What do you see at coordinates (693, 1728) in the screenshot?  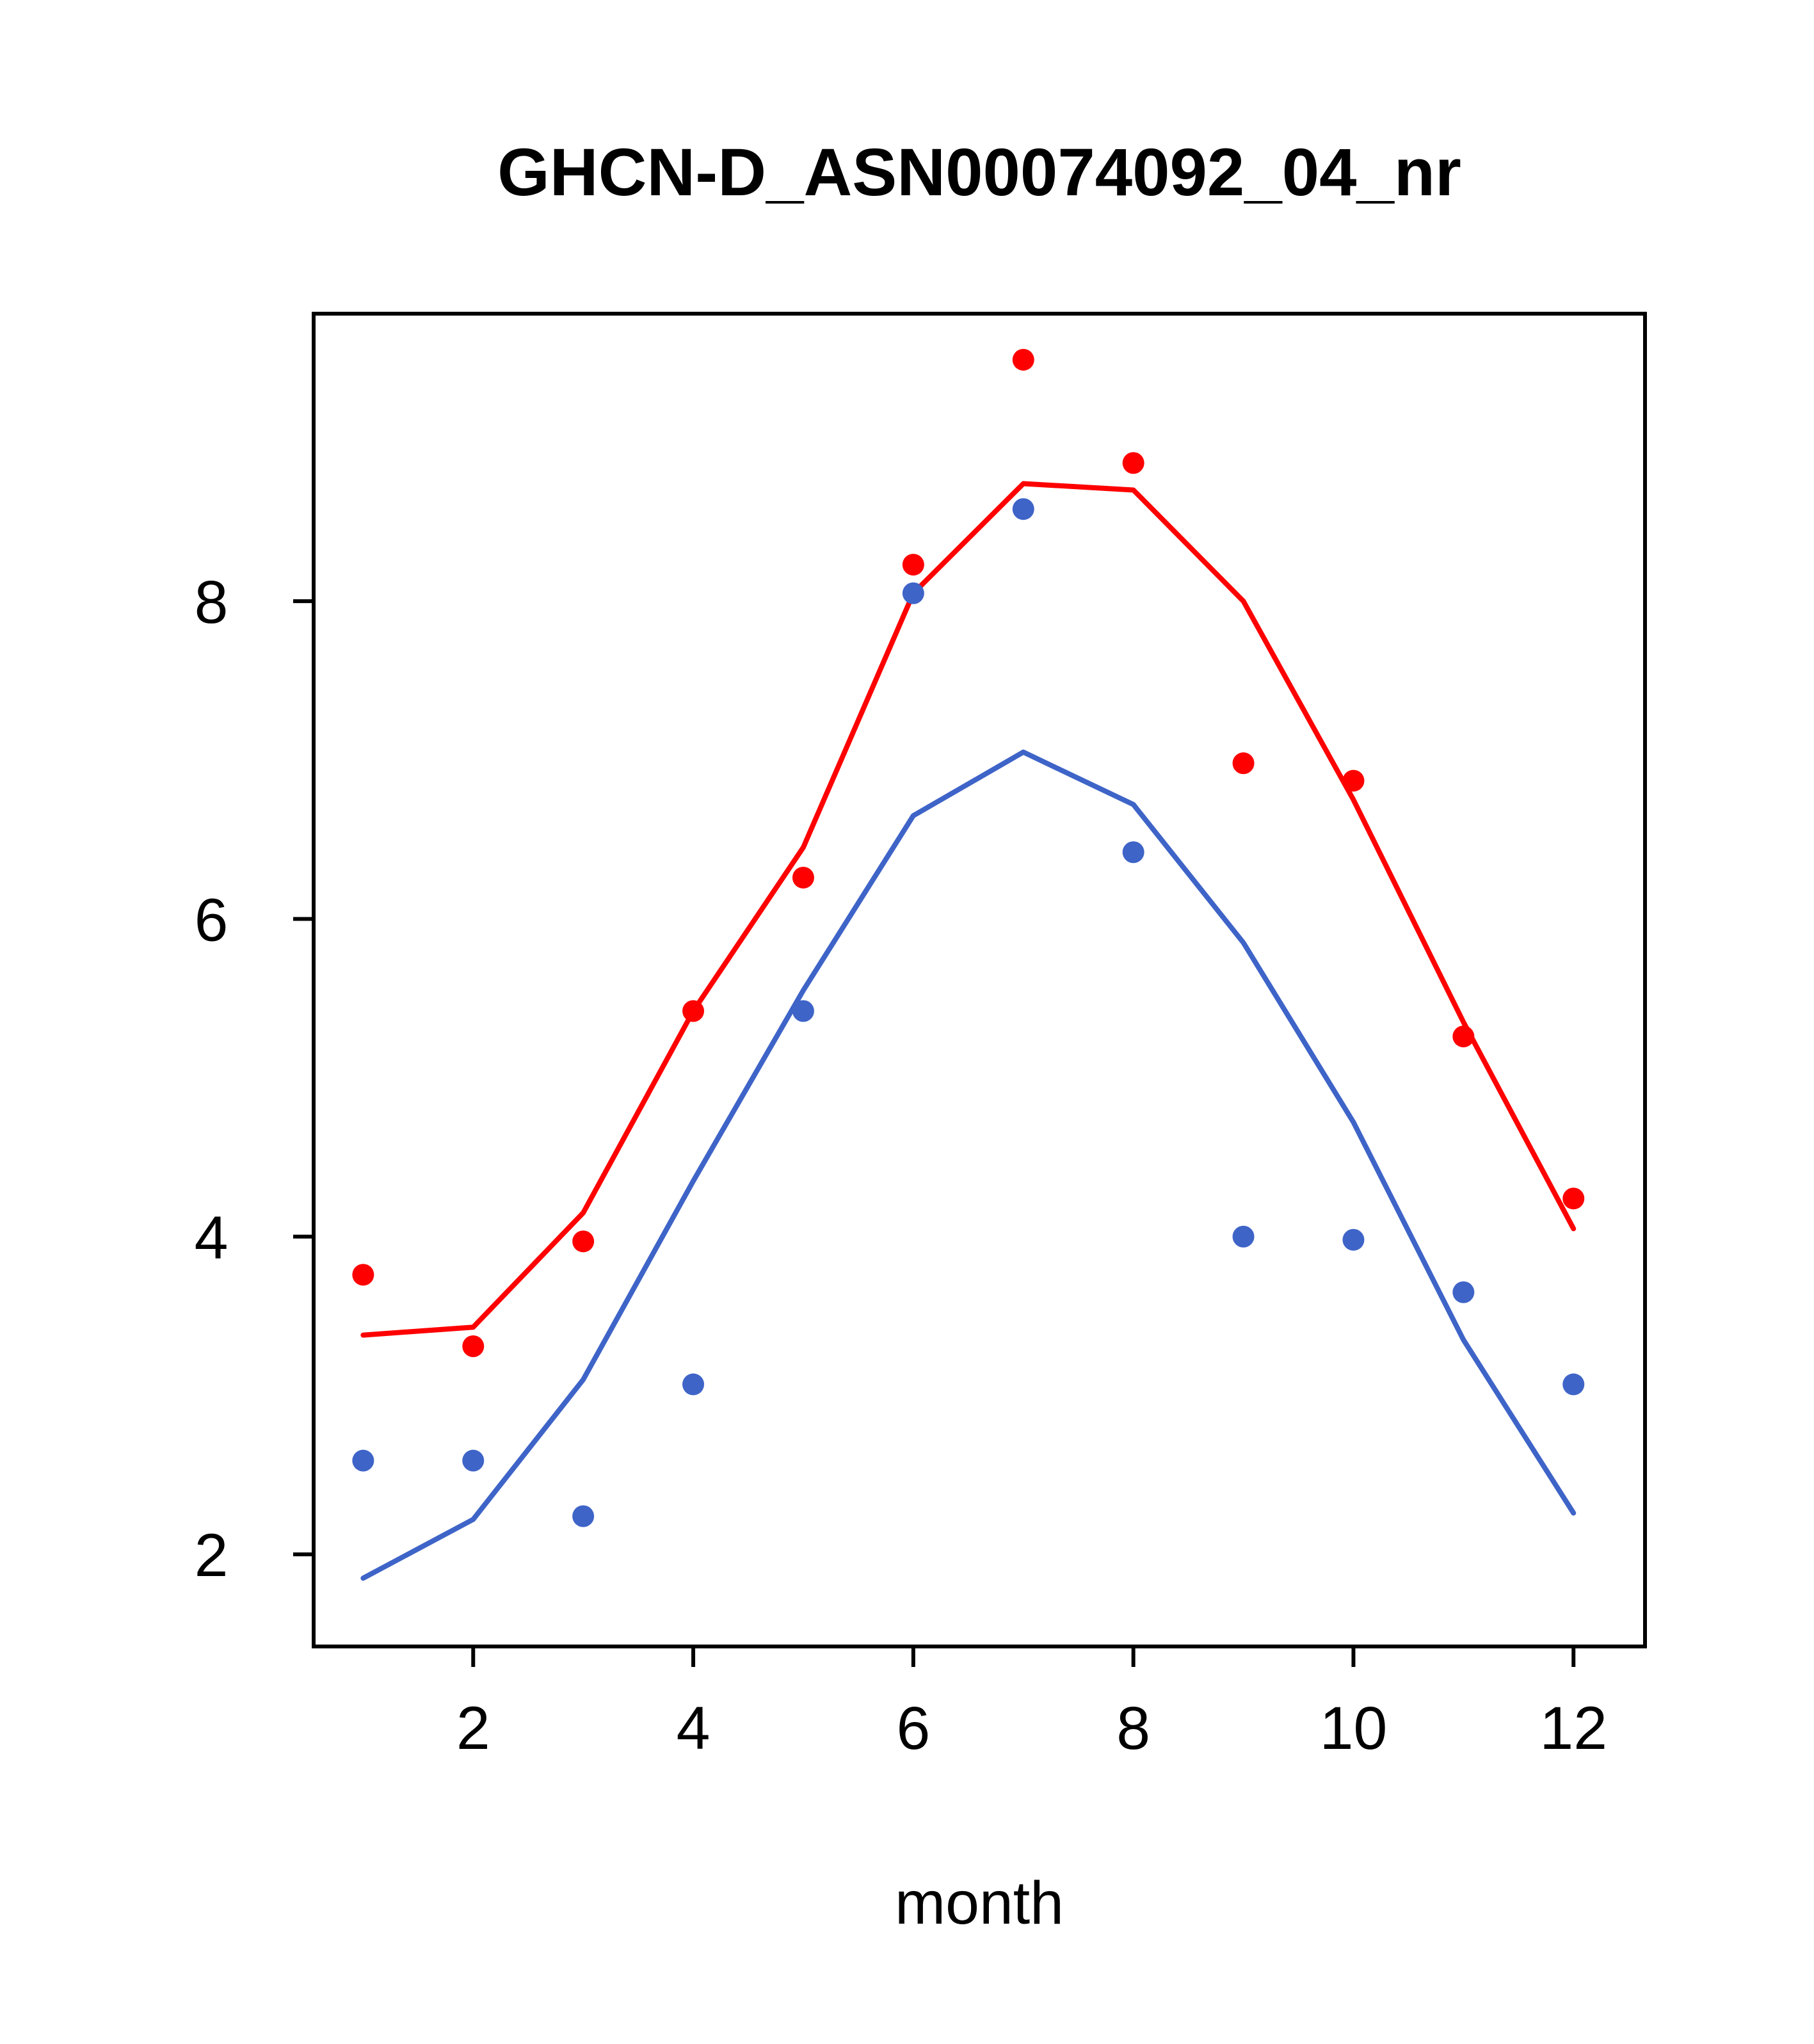 I see `x-tick-label: 4` at bounding box center [693, 1728].